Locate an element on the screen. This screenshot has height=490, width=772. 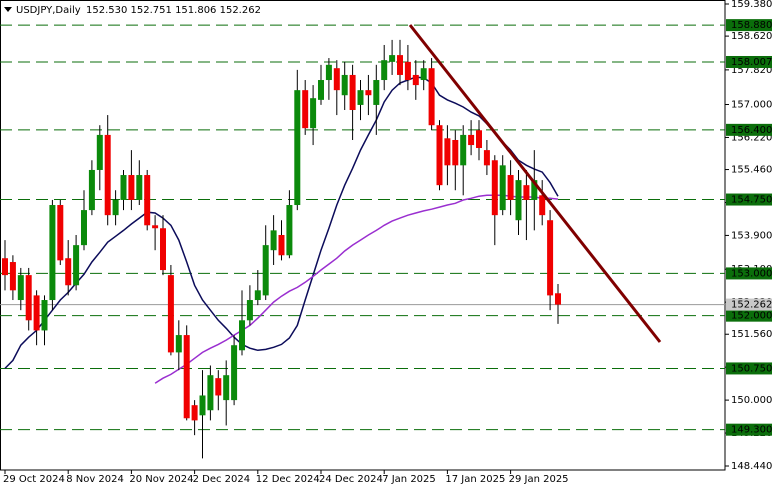
y-tick-label: 157.000 is located at coordinates (751, 105).